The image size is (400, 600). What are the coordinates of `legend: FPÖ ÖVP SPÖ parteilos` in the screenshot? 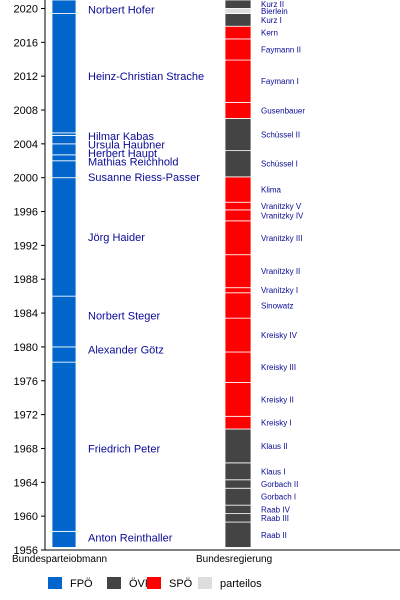 It's located at (155, 583).